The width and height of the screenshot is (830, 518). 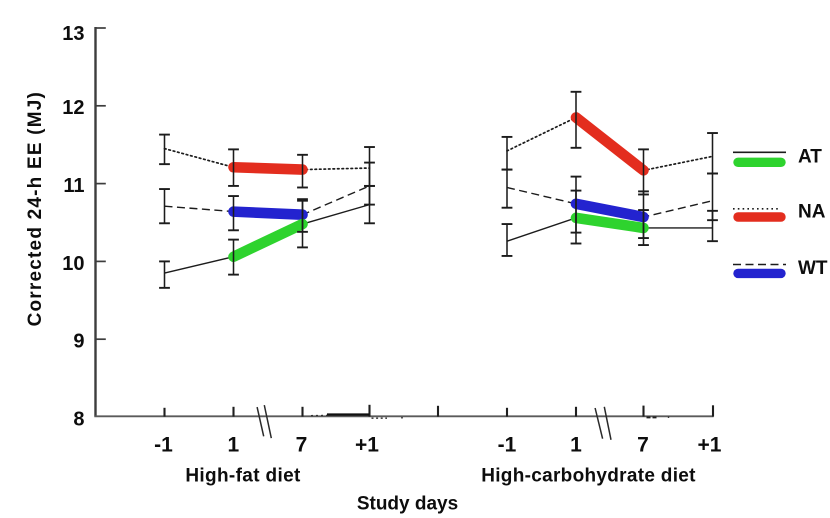 I want to click on svg-text: 10, so click(x=73, y=264).